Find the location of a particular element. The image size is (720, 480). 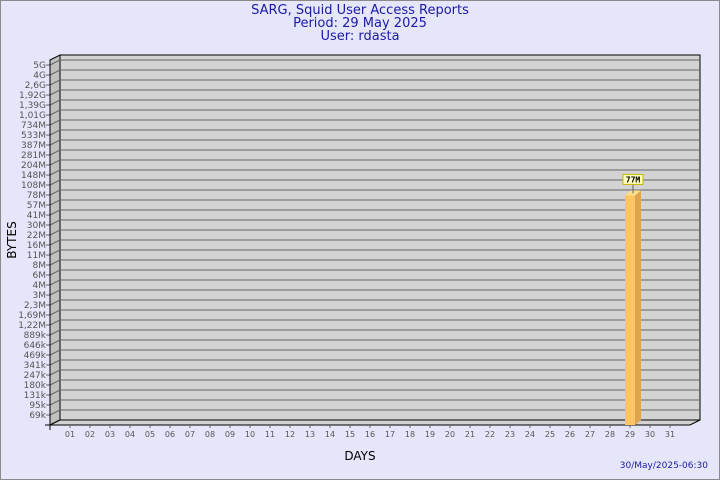

bar is located at coordinates (630, 310).